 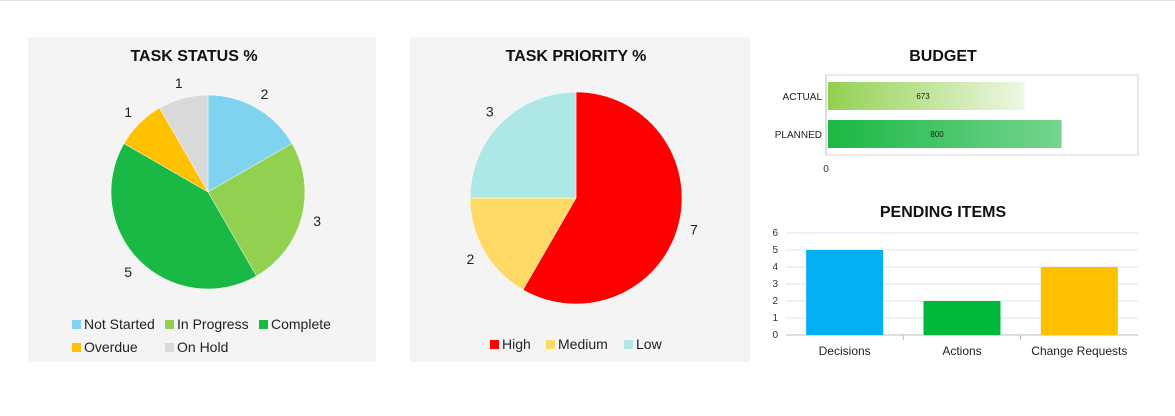 I want to click on legend-label-in-progress: In Progress, so click(x=213, y=324).